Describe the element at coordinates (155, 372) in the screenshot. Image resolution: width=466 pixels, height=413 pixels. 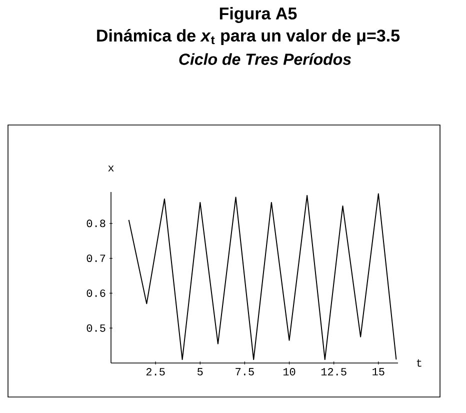
I see `x-tick-label: 2.5` at that location.